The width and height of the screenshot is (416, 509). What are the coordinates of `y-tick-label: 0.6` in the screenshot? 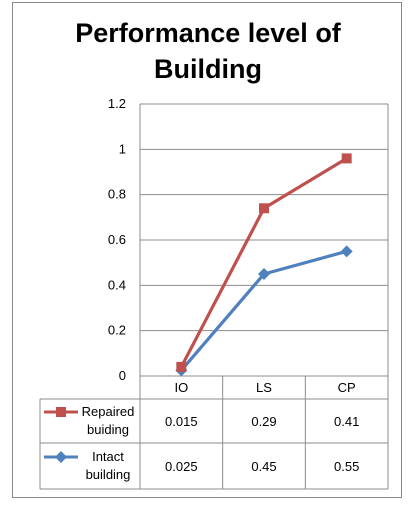 It's located at (117, 239).